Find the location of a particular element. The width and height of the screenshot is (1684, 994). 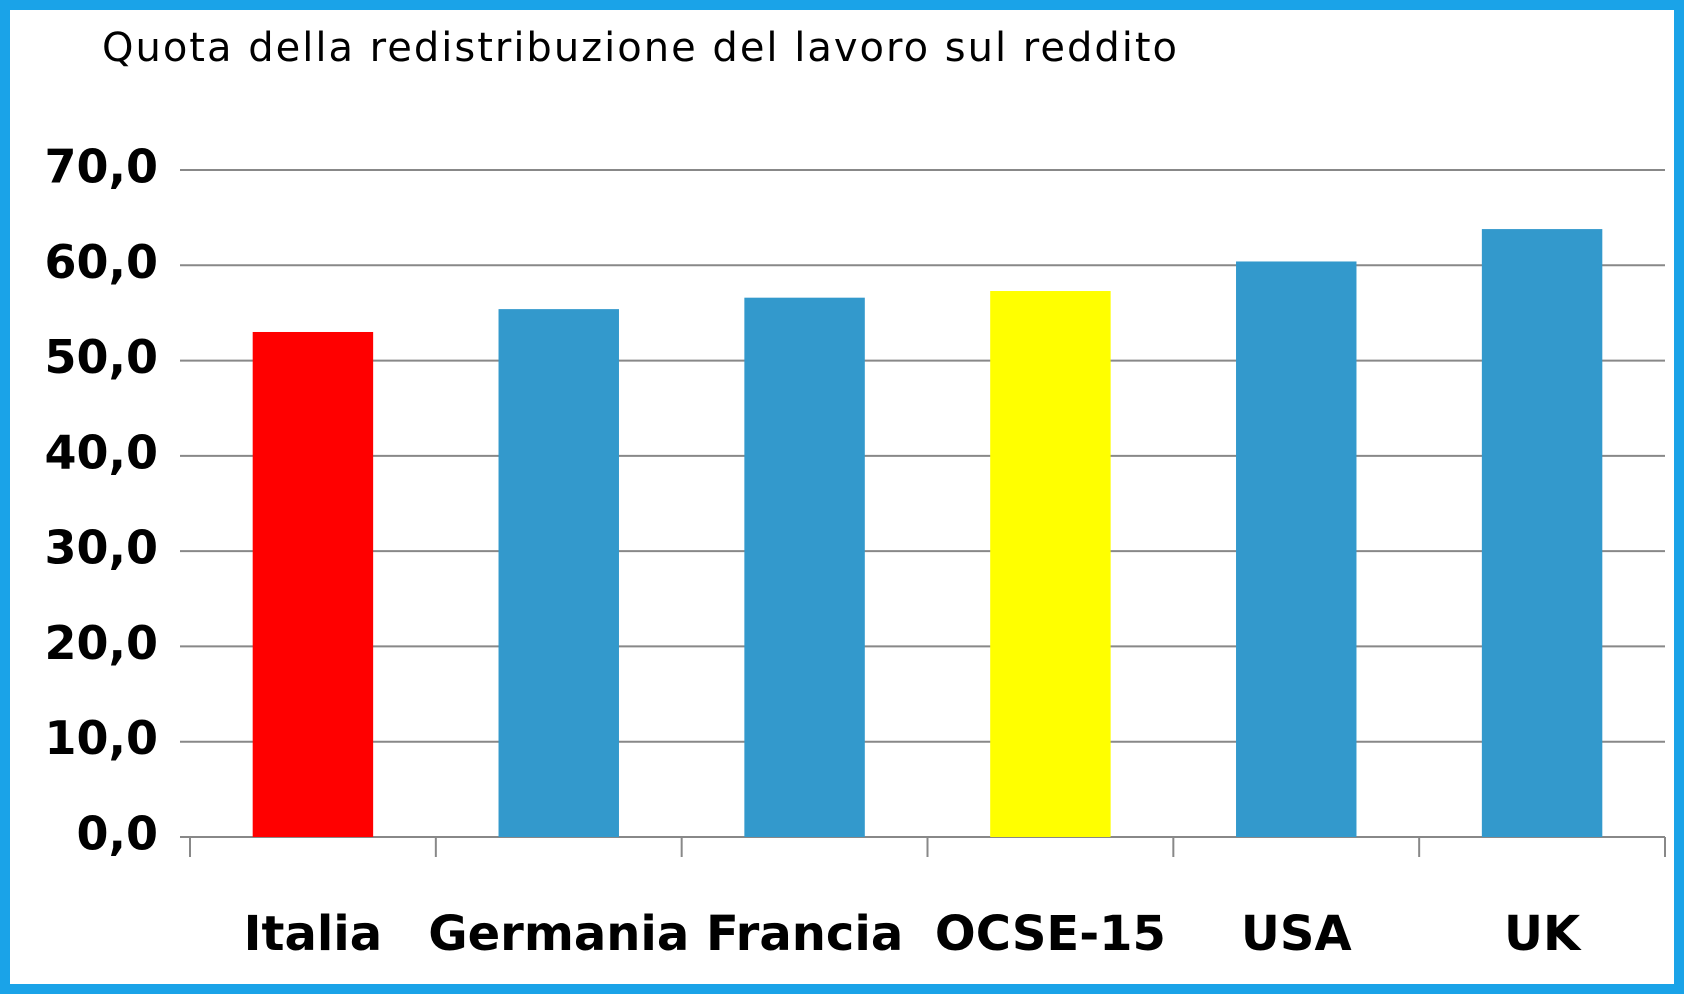

y-tick-label: 70,0 is located at coordinates (102, 167).